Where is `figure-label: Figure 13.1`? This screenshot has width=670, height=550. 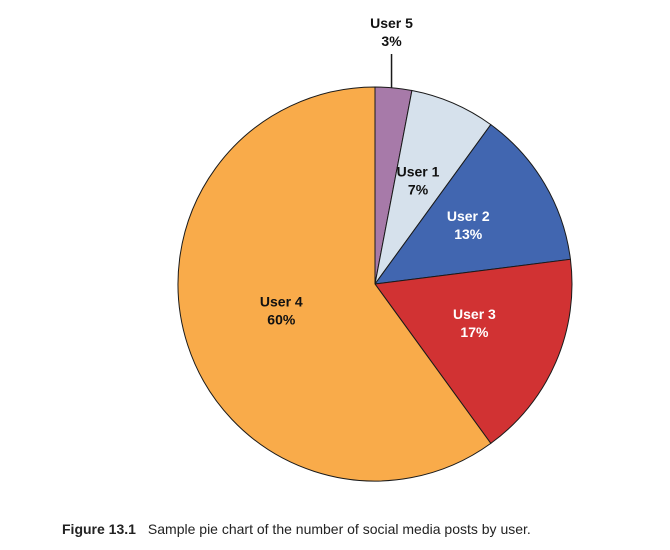
figure-label: Figure 13.1 is located at coordinates (99, 529).